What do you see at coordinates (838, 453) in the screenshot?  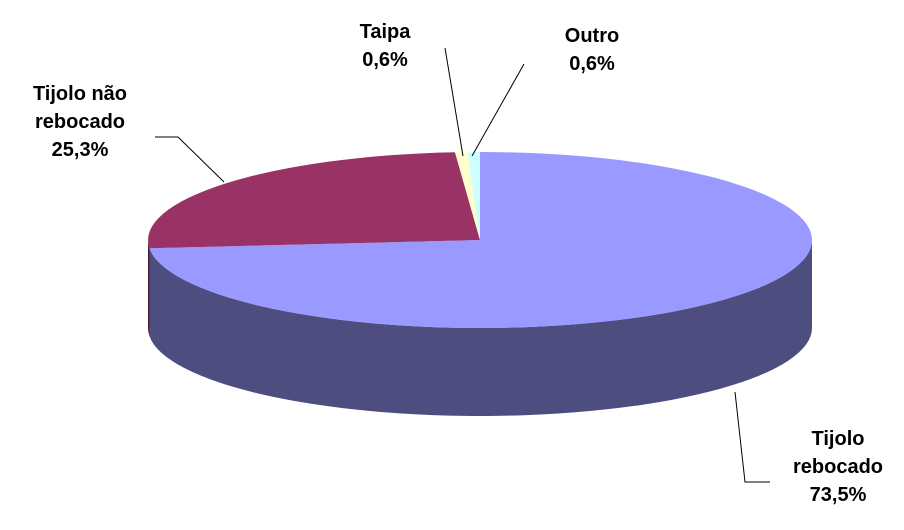 I see `category-label: Tijolo rebocado` at bounding box center [838, 453].